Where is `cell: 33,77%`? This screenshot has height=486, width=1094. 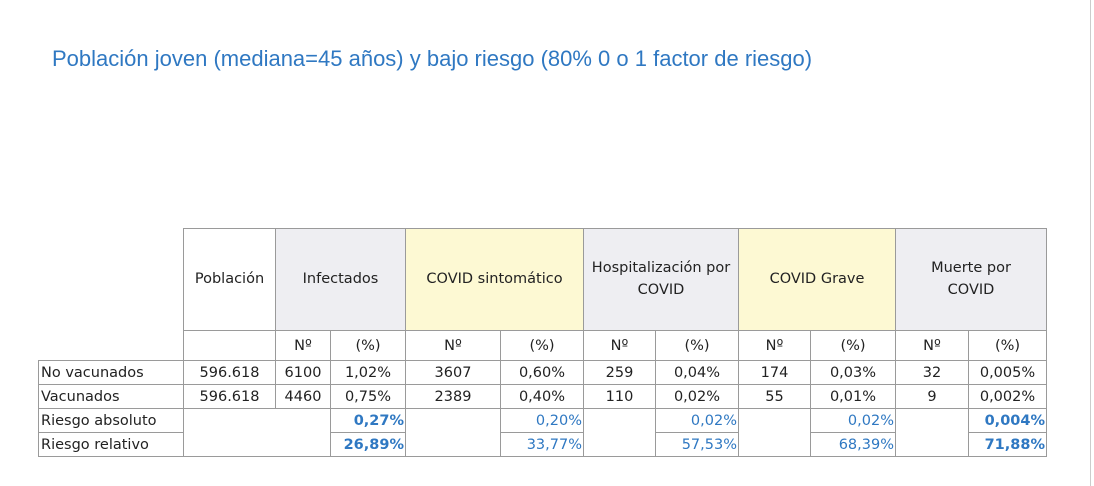
cell: 33,77% is located at coordinates (542, 444).